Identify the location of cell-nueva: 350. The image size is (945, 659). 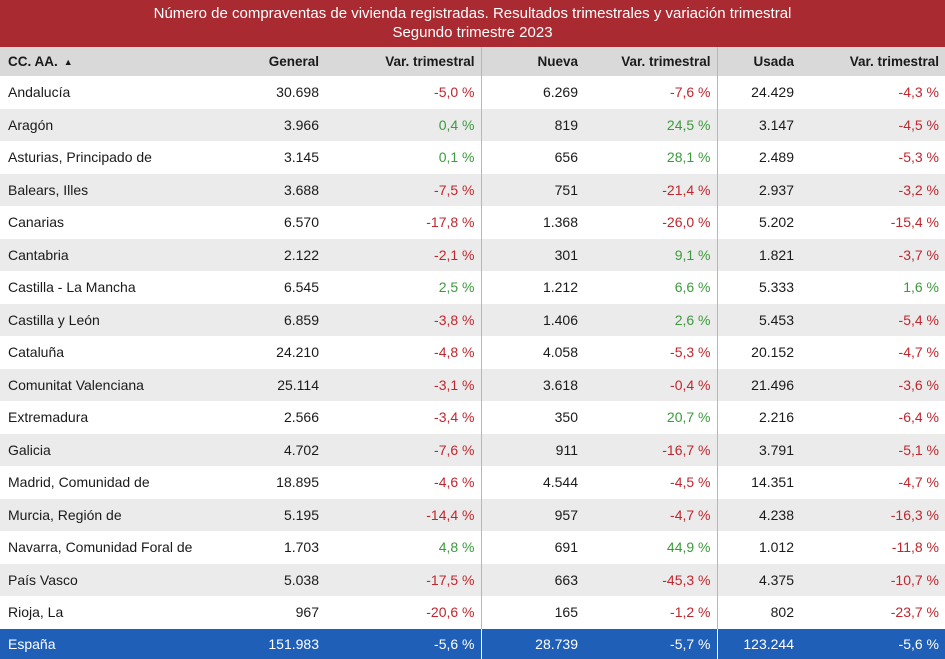
(532, 417).